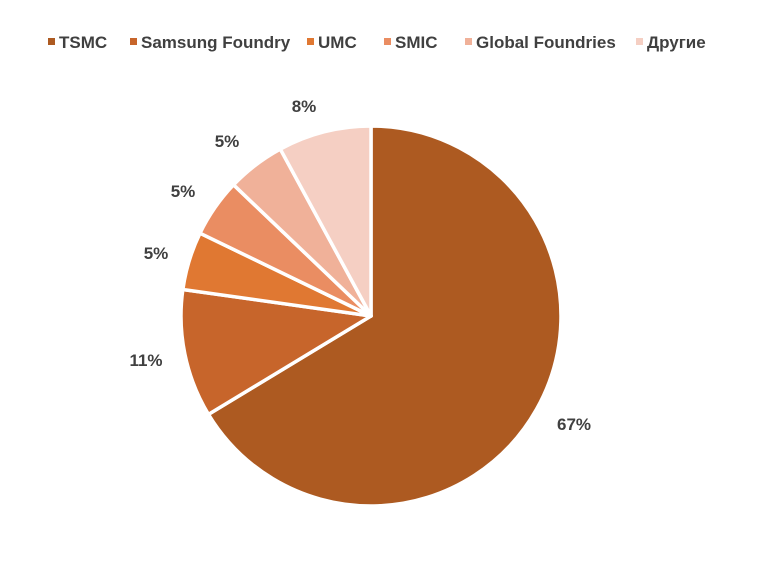 The width and height of the screenshot is (768, 565). I want to click on legend-swatch-global-foundries, so click(468, 41).